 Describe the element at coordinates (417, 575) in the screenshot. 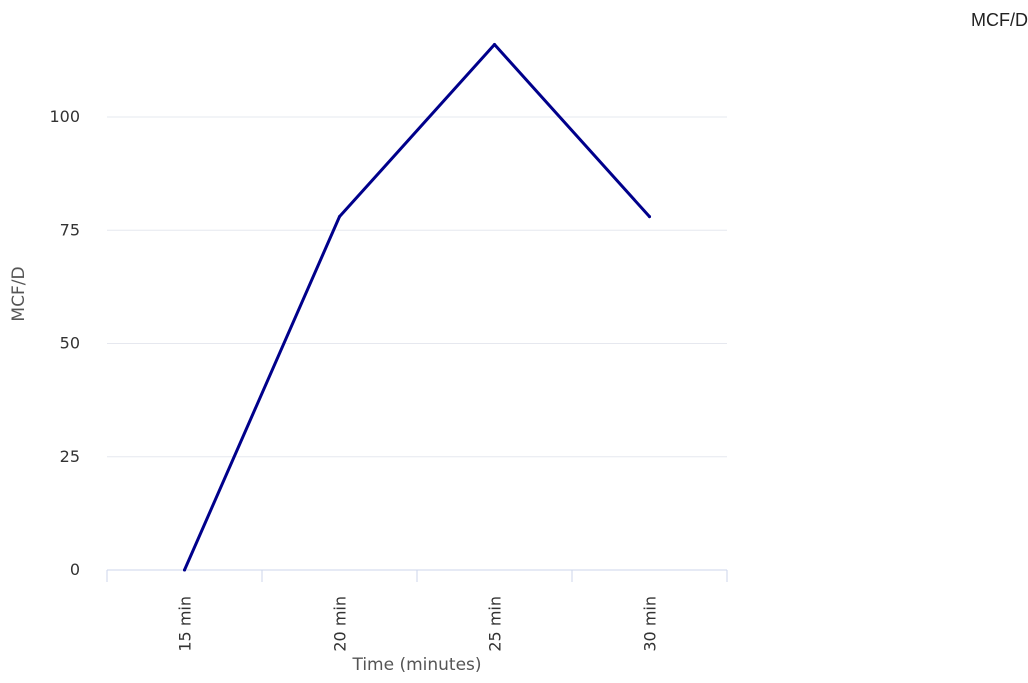

I see `x-axis` at that location.